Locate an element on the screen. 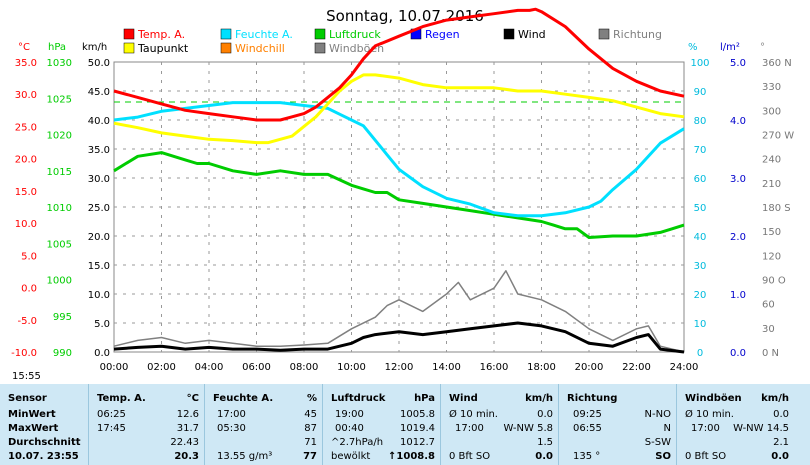 The image size is (810, 465). wind-min-value: 0.0 is located at coordinates (545, 414).